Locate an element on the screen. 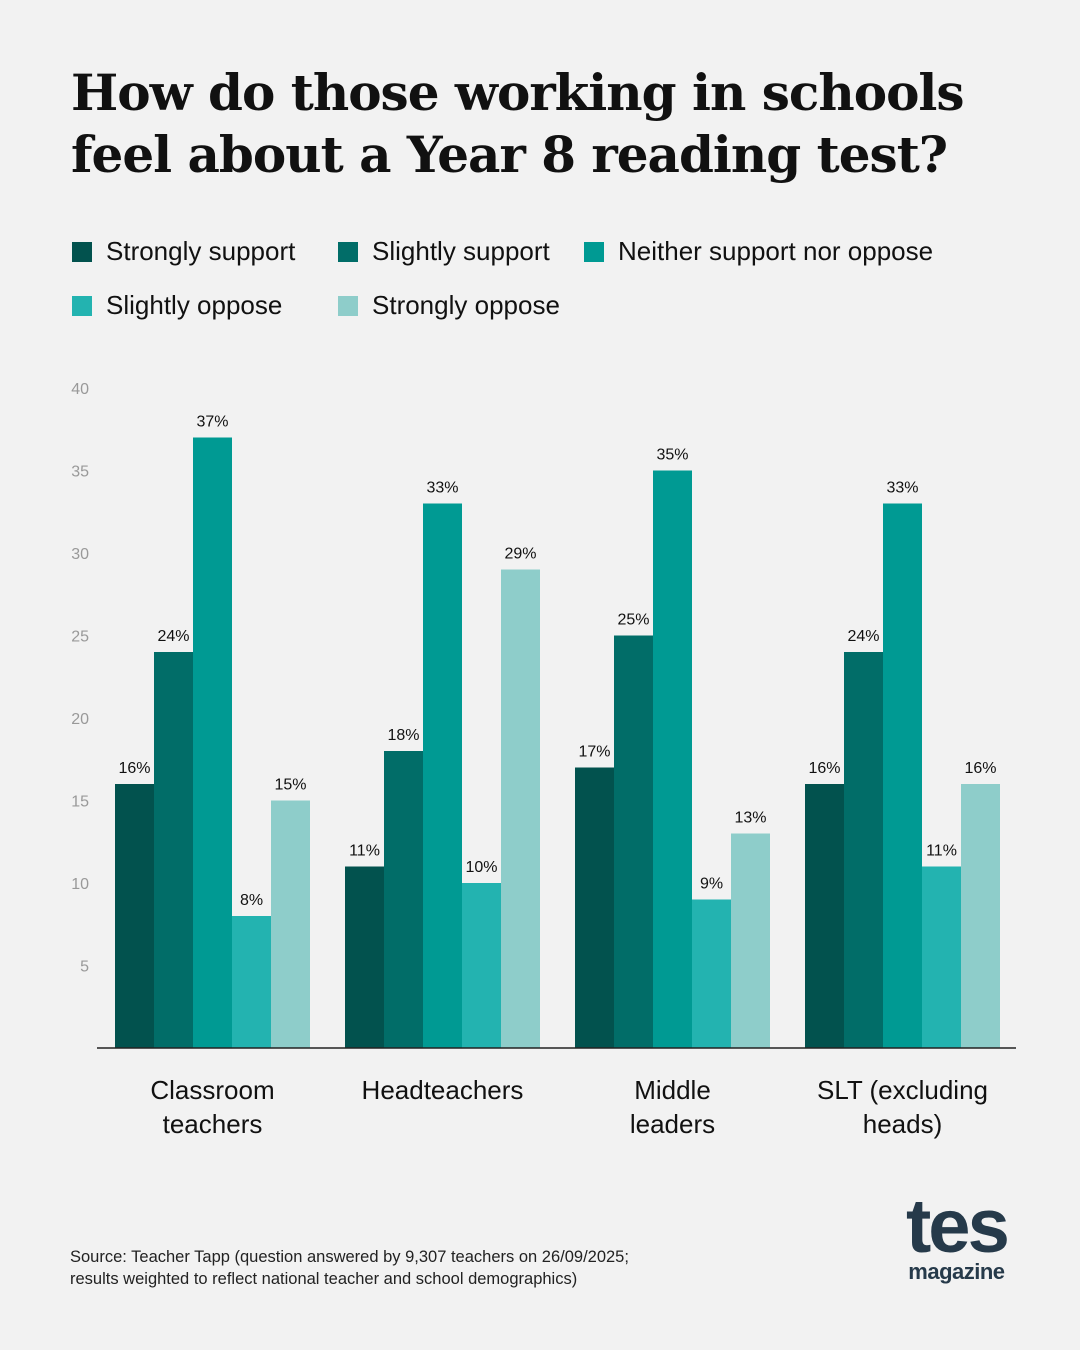 The image size is (1080, 1350). data-label: 10% is located at coordinates (481, 867).